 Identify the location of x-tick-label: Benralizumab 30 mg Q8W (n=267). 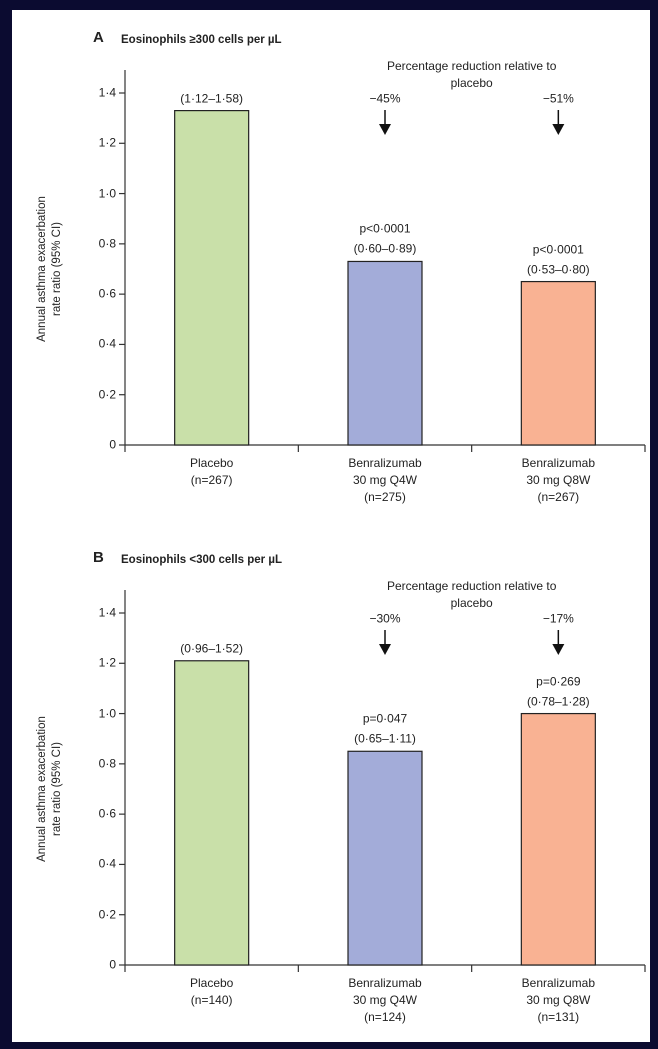
(558, 480).